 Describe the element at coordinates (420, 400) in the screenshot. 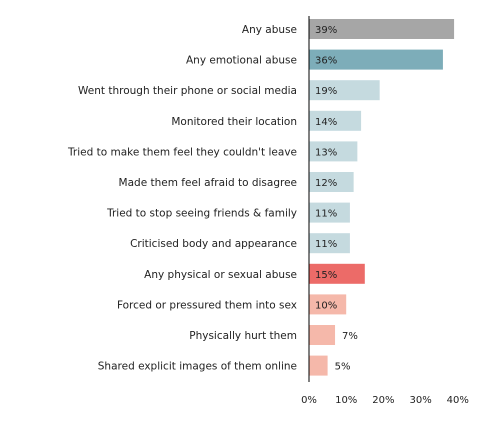

I see `x-tick-label: 30%` at that location.